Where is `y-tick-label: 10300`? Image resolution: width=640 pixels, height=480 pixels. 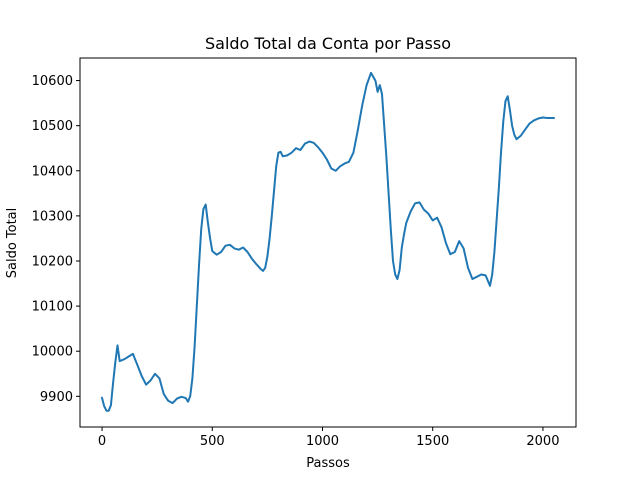 y-tick-label: 10300 is located at coordinates (52, 216).